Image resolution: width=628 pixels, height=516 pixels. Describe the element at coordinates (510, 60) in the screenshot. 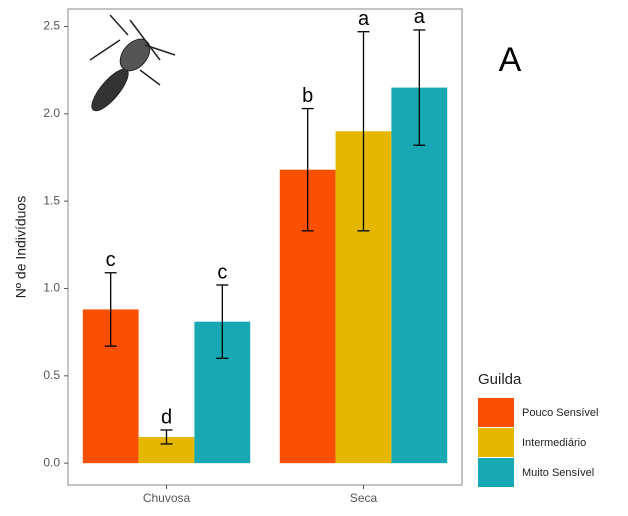

I see `panel-annotation: A` at that location.